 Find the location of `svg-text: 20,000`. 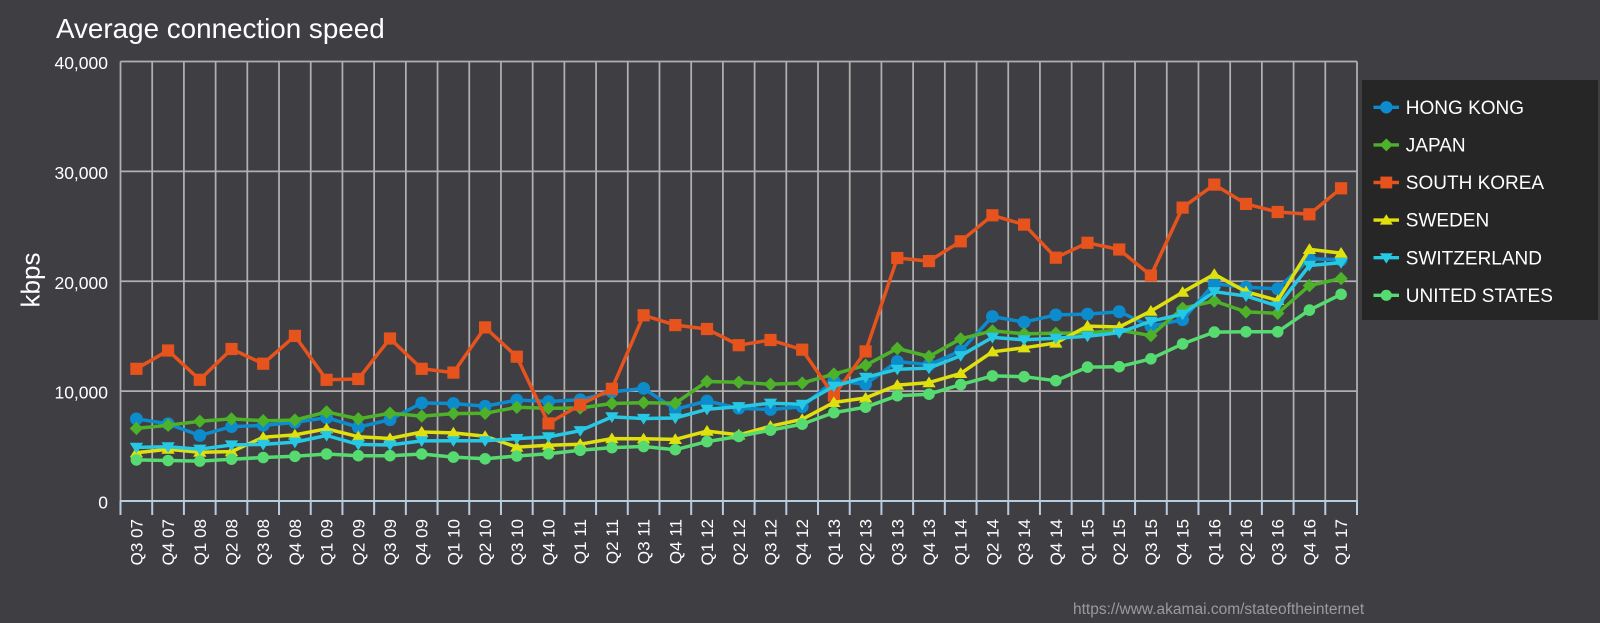

svg-text: 20,000 is located at coordinates (81, 283).